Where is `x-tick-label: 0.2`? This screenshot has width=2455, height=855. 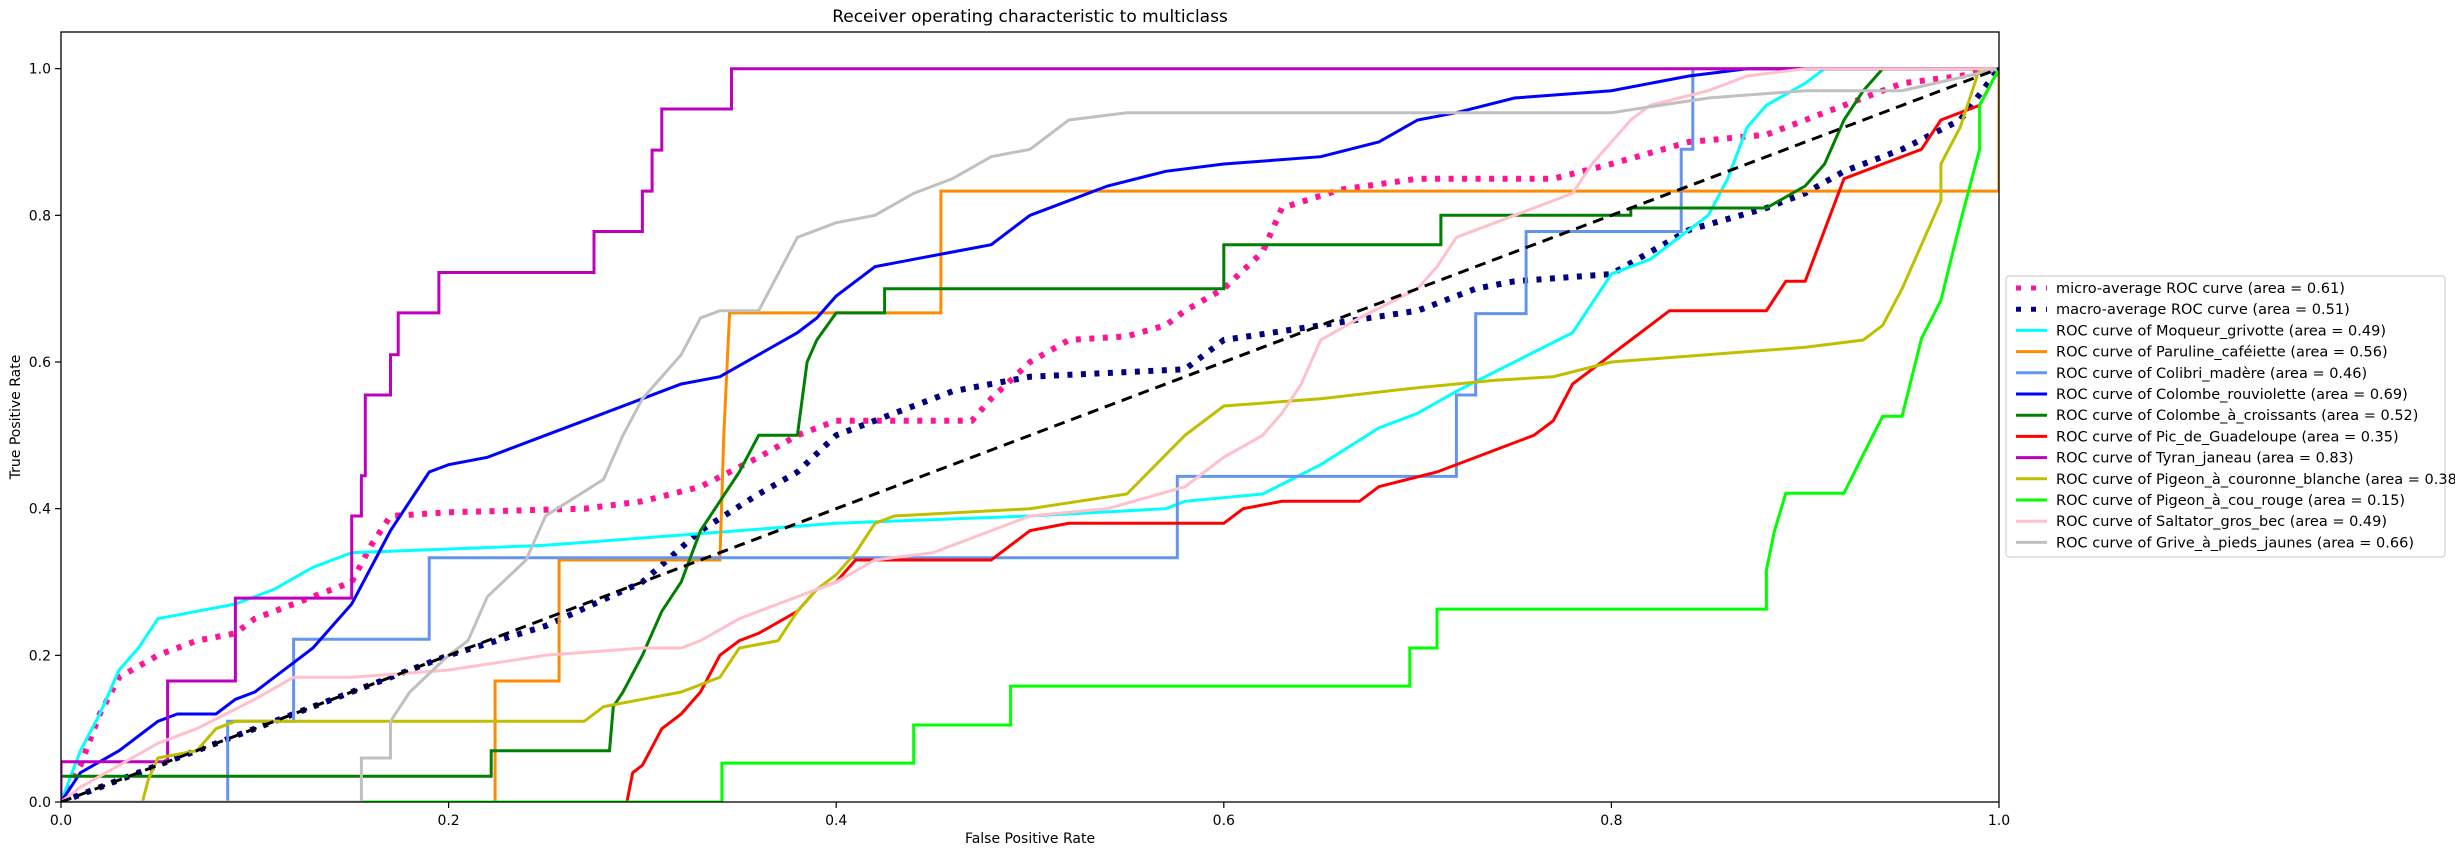 x-tick-label: 0.2 is located at coordinates (448, 821).